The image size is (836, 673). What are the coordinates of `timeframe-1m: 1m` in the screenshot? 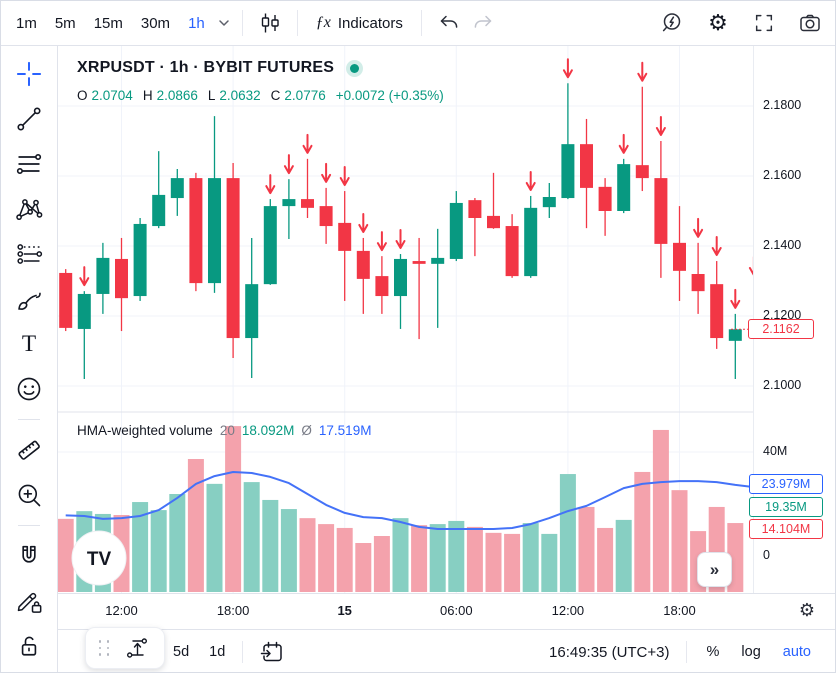 It's located at (26, 23).